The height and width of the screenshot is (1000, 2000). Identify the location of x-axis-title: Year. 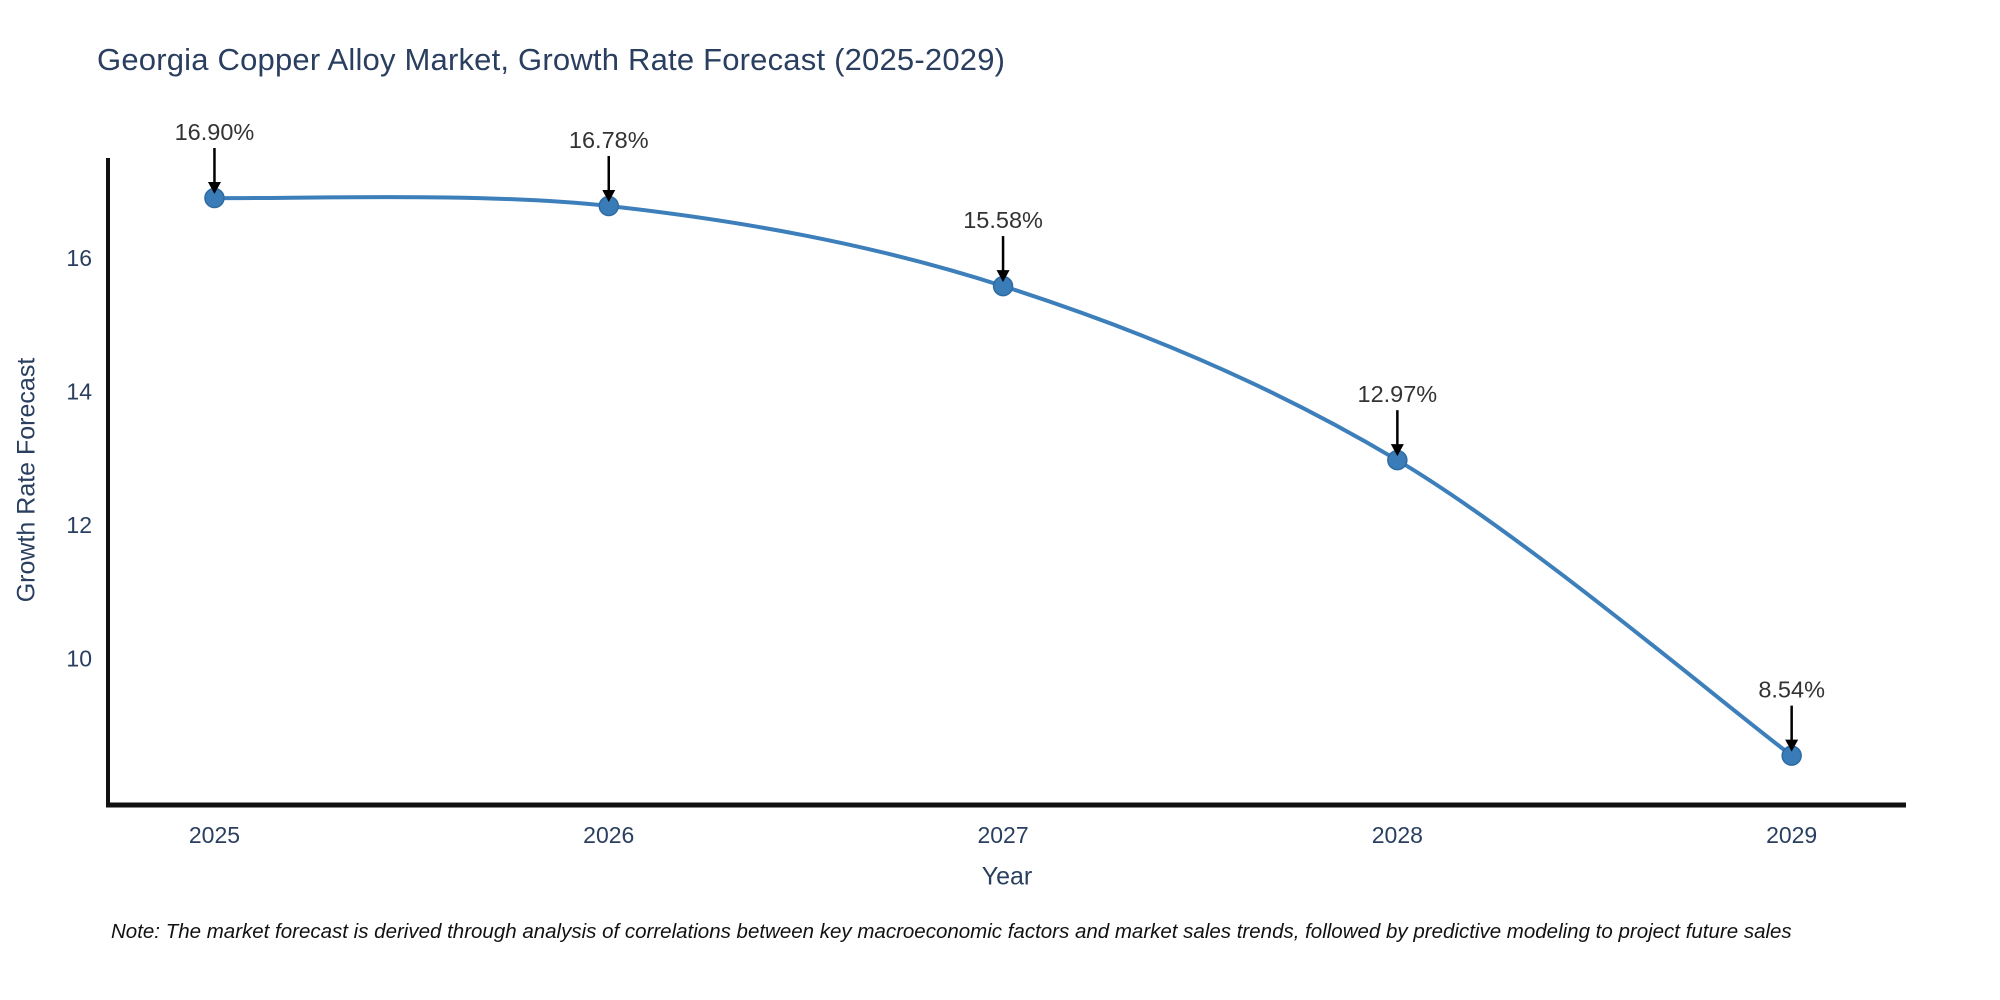
(1007, 876).